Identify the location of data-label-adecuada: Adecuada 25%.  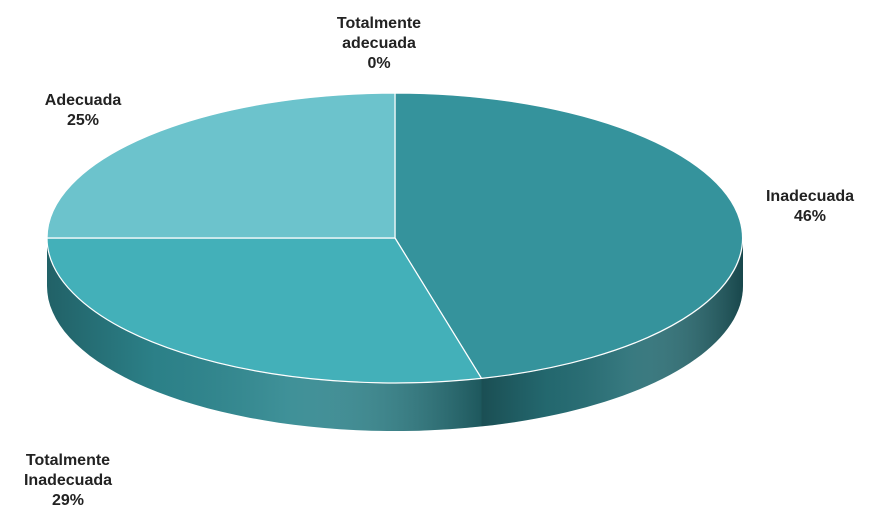
(83, 110).